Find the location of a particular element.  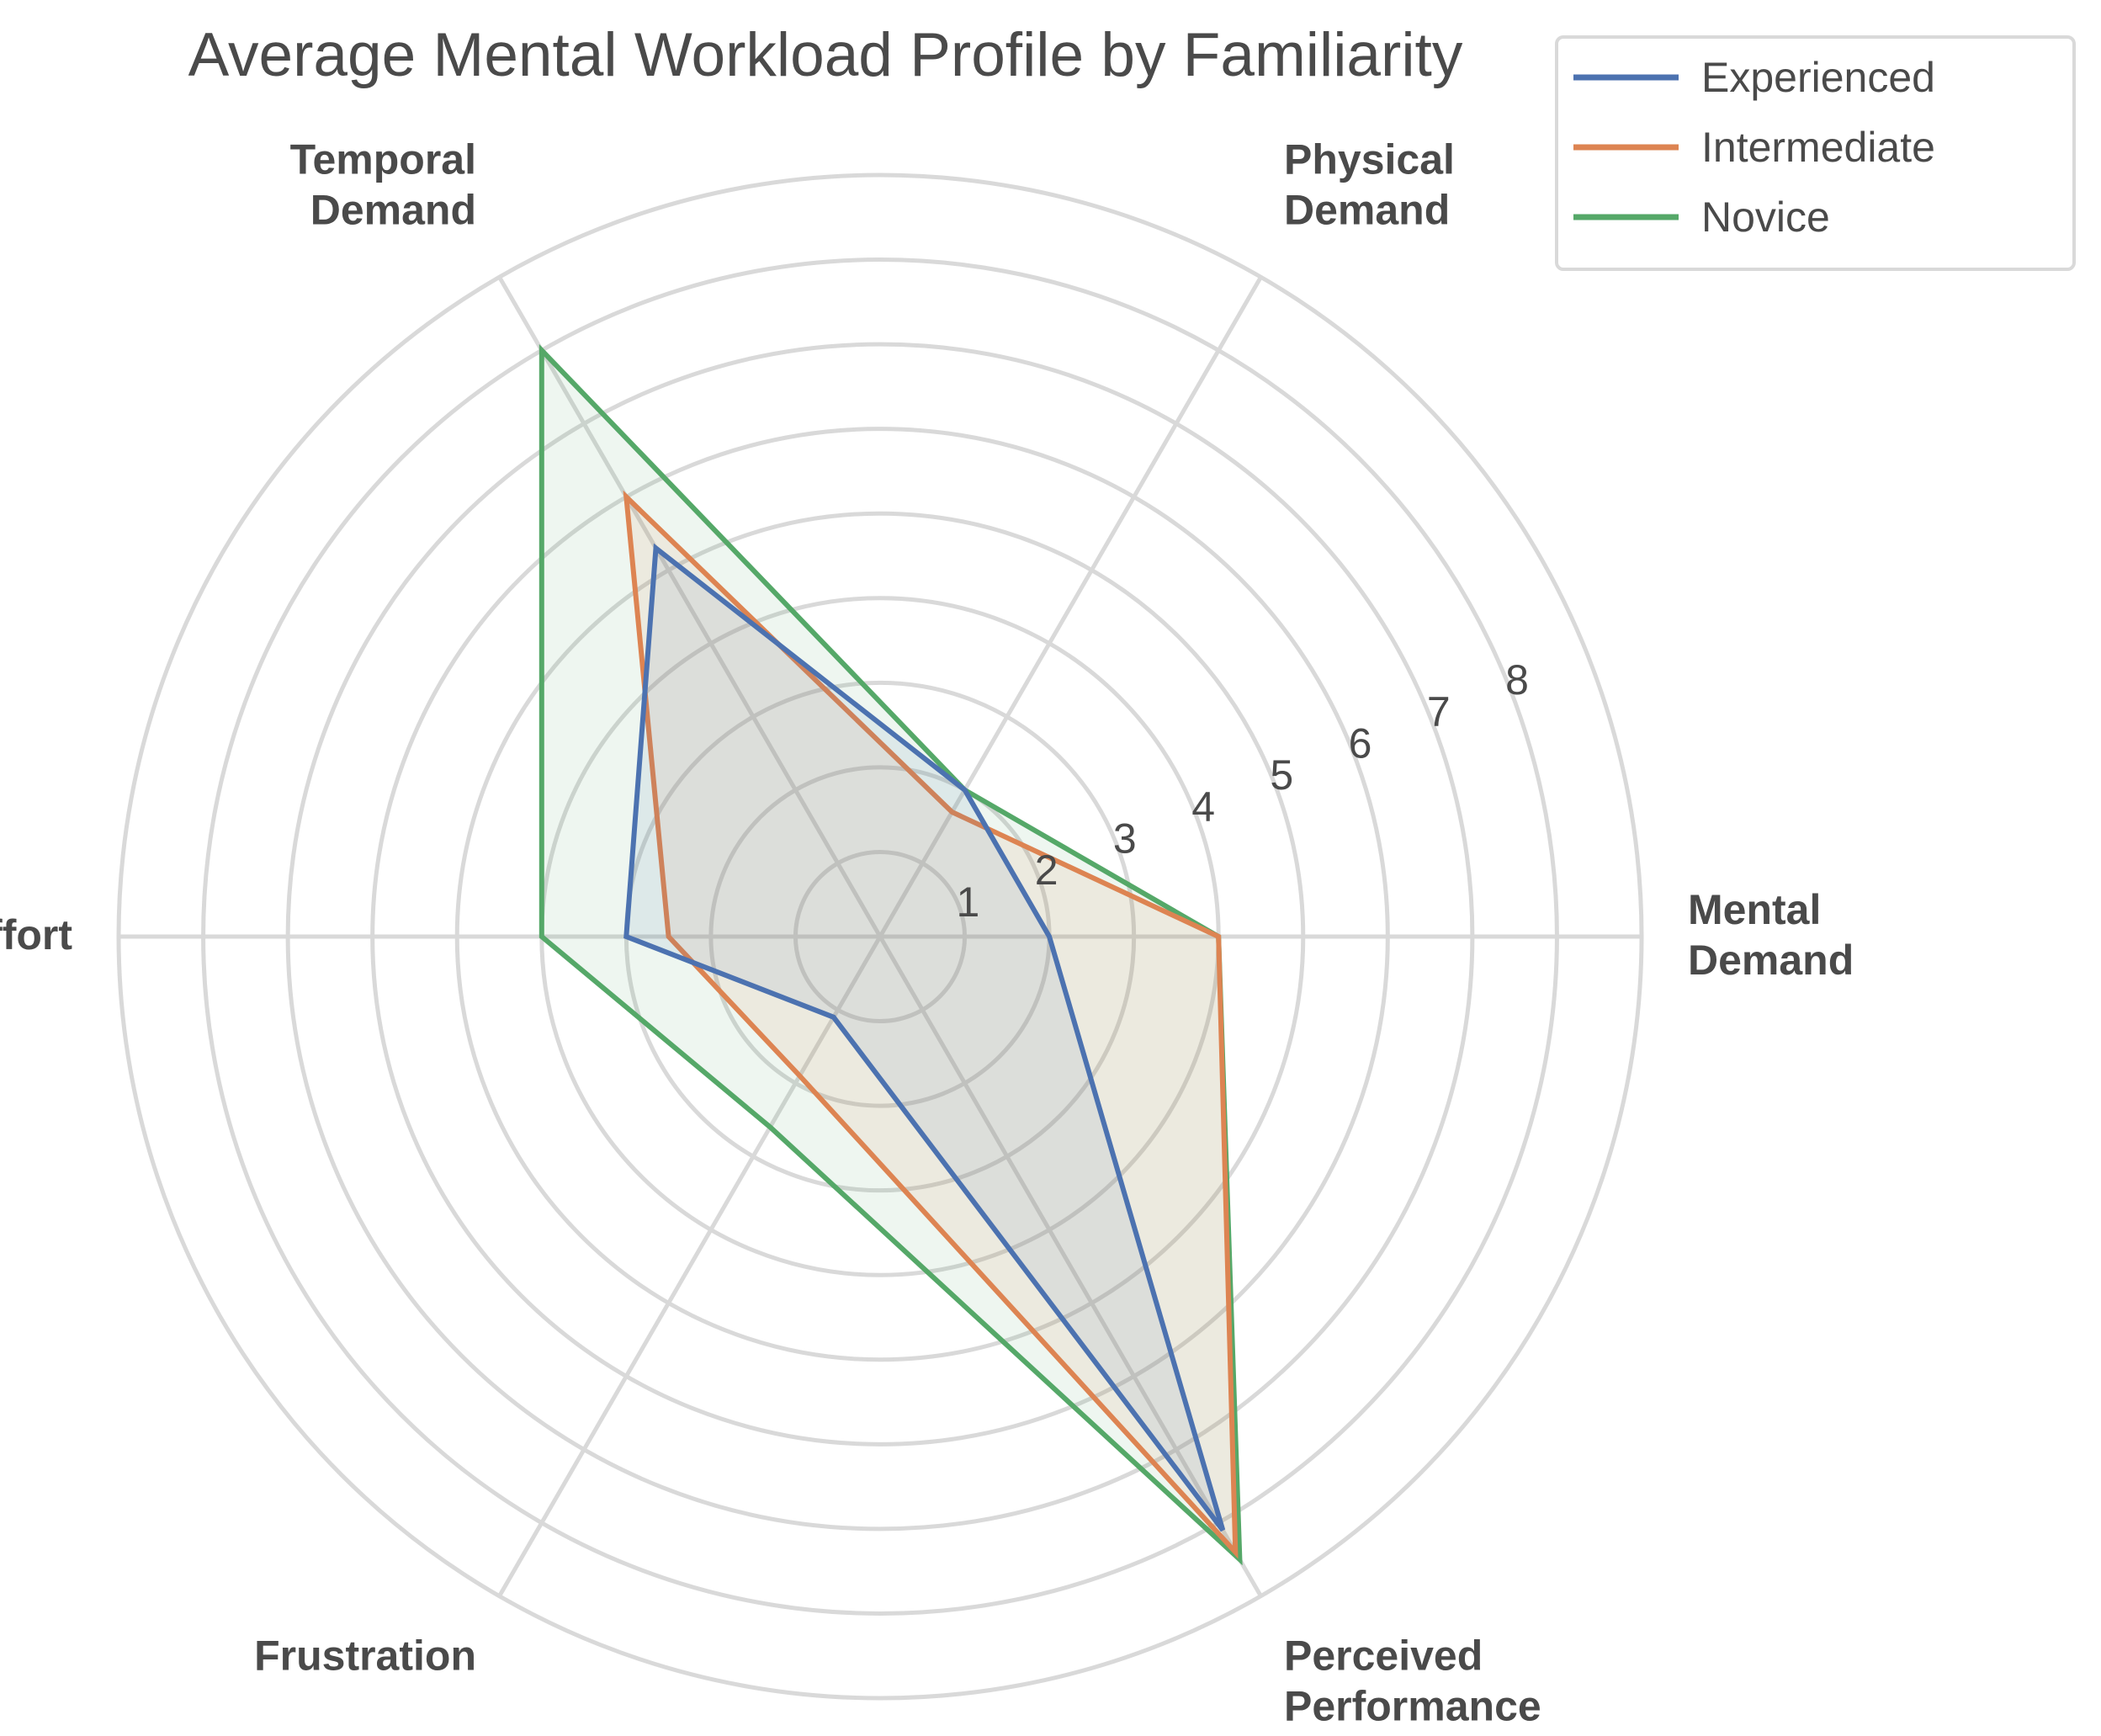

axis-label: Temporal is located at coordinates (383, 159).